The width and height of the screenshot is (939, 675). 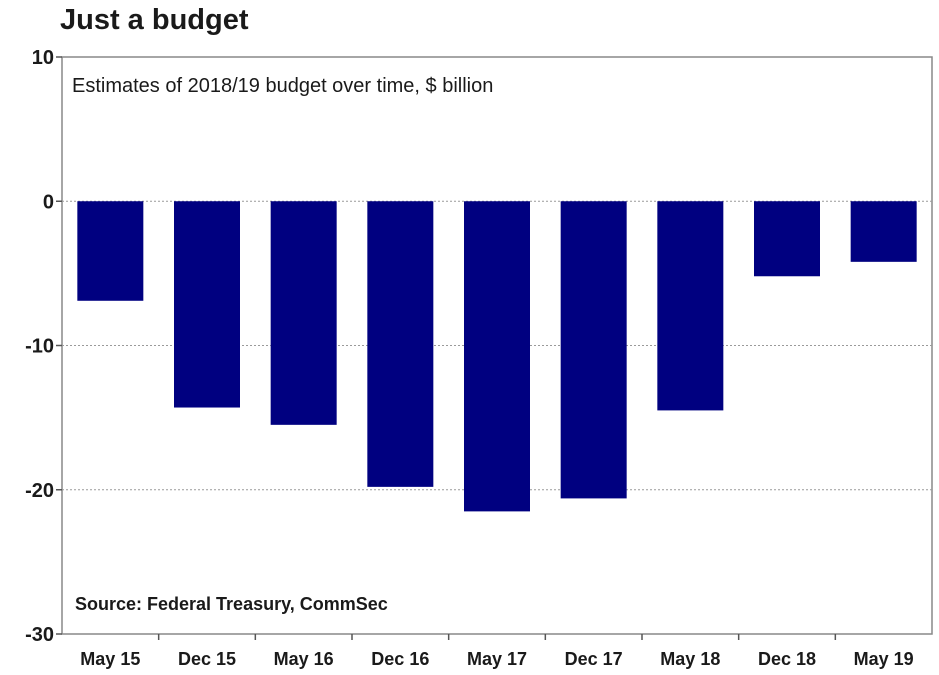 What do you see at coordinates (39, 347) in the screenshot?
I see `y-tick-label: -10` at bounding box center [39, 347].